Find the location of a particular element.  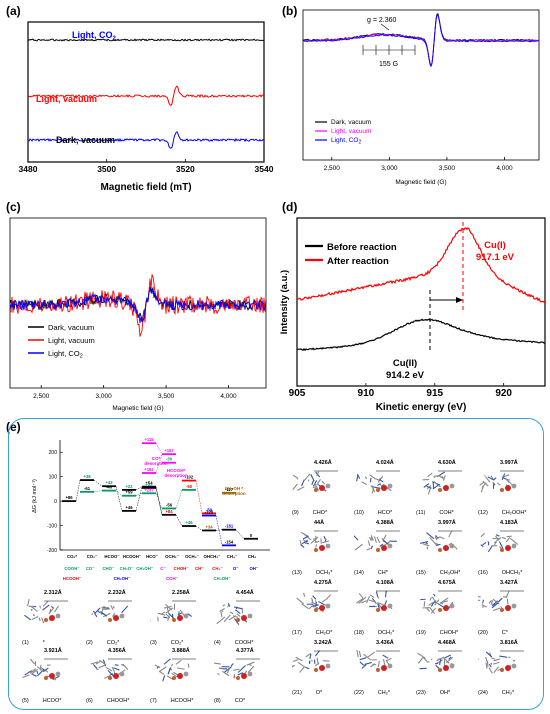

chart-a-xtick-label-1: 3500 is located at coordinates (106, 169).